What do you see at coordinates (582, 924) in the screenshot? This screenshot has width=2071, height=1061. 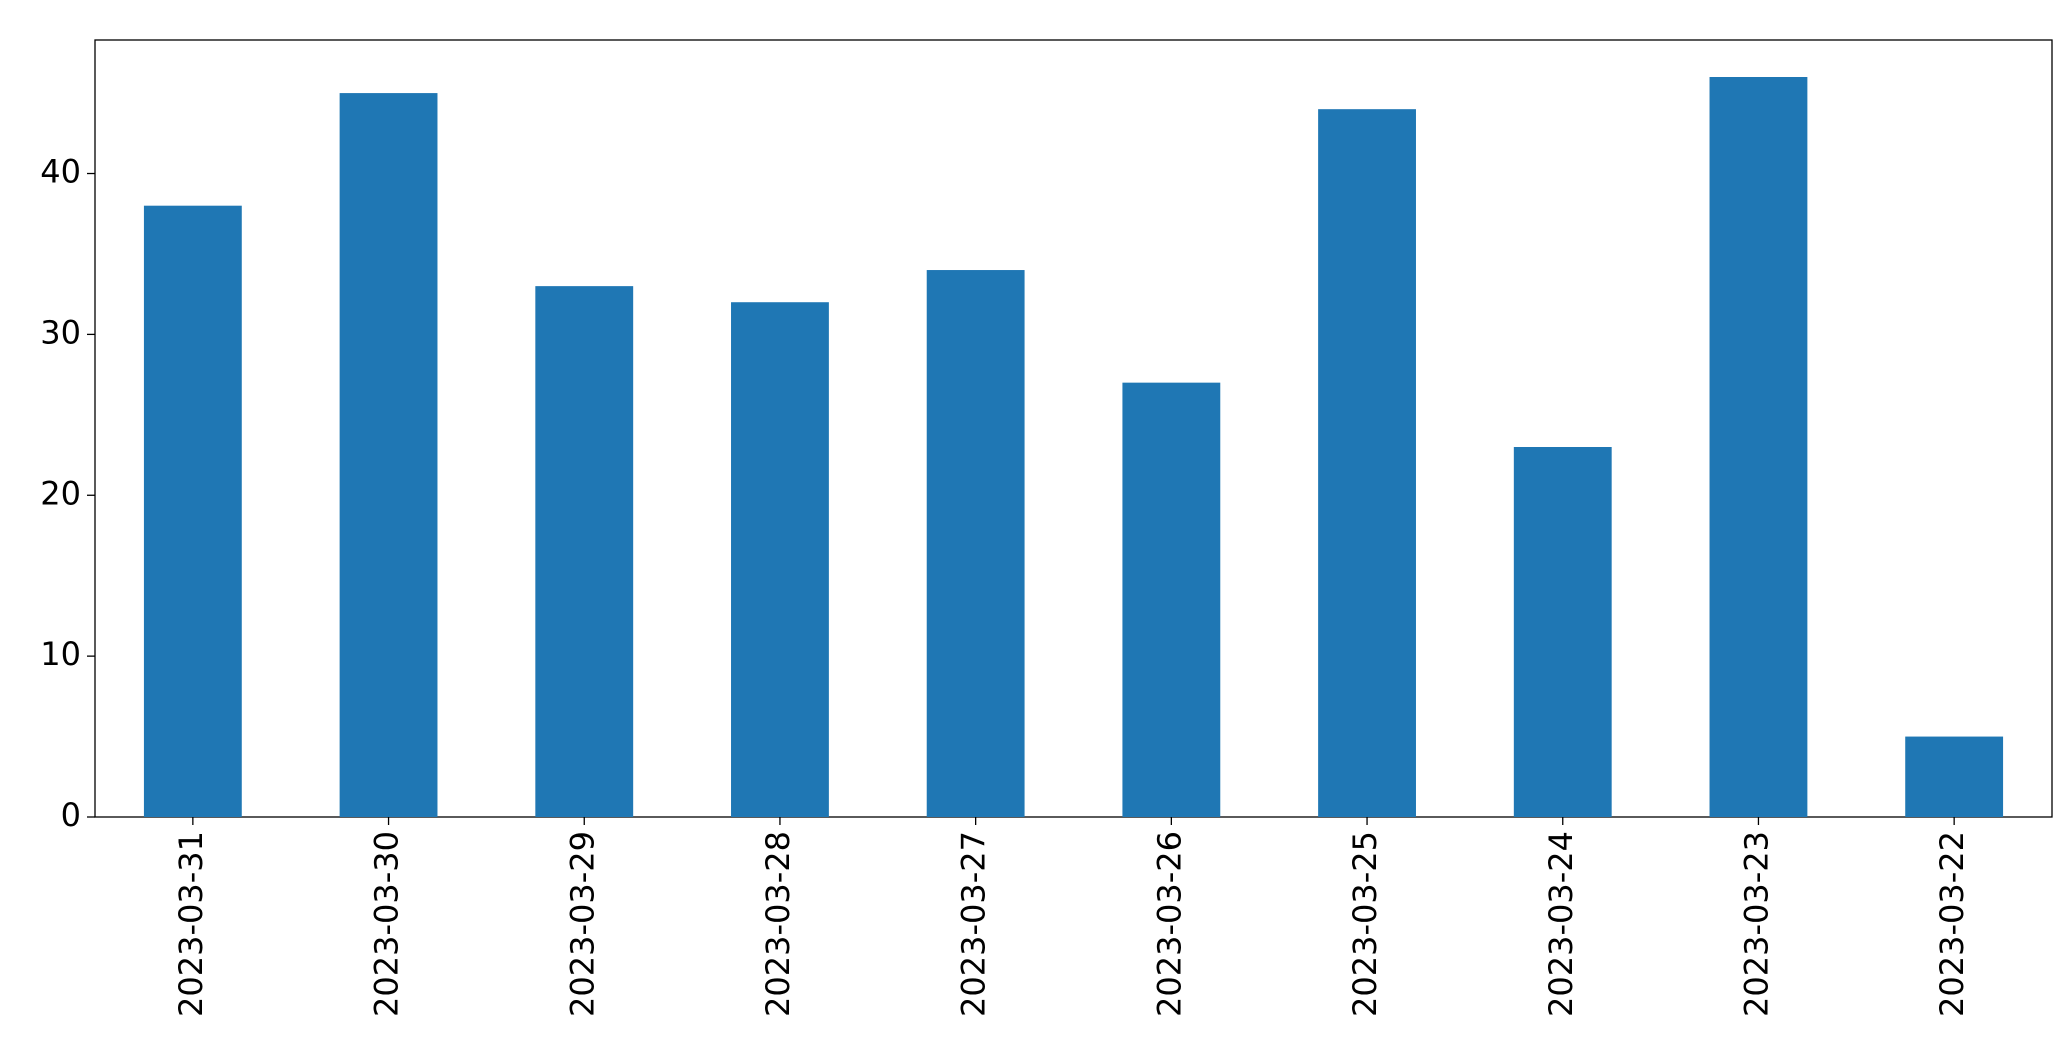 I see `x-tick-label: 2023-03-29` at bounding box center [582, 924].